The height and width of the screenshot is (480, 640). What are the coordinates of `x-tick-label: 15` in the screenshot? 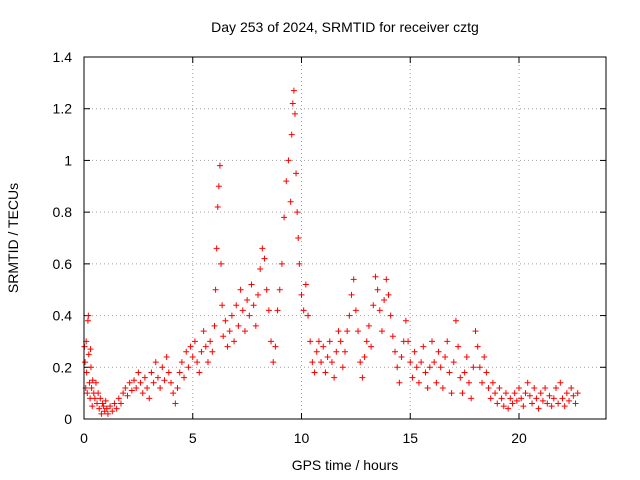 It's located at (410, 438).